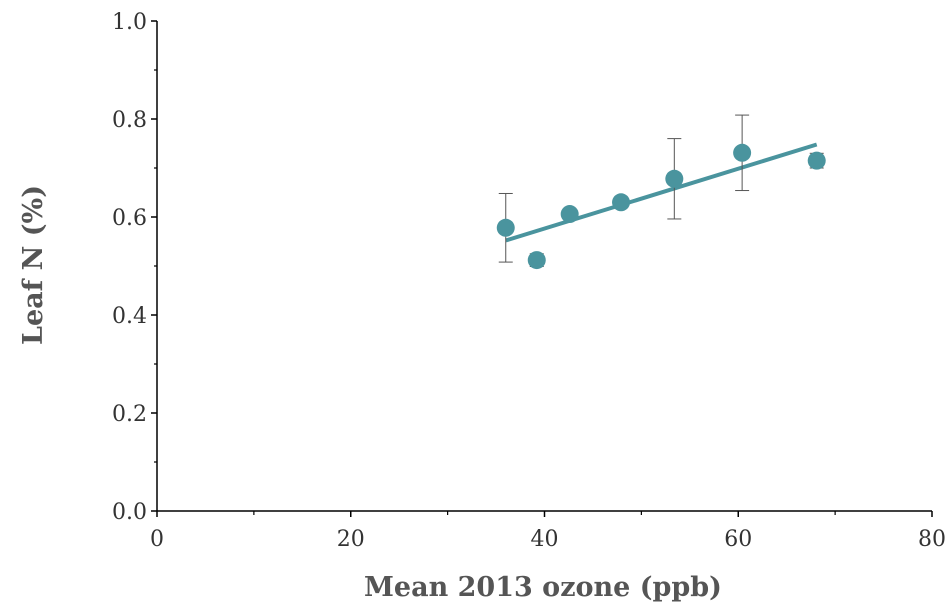  I want to click on y-tick-label: 0.0, so click(129, 512).